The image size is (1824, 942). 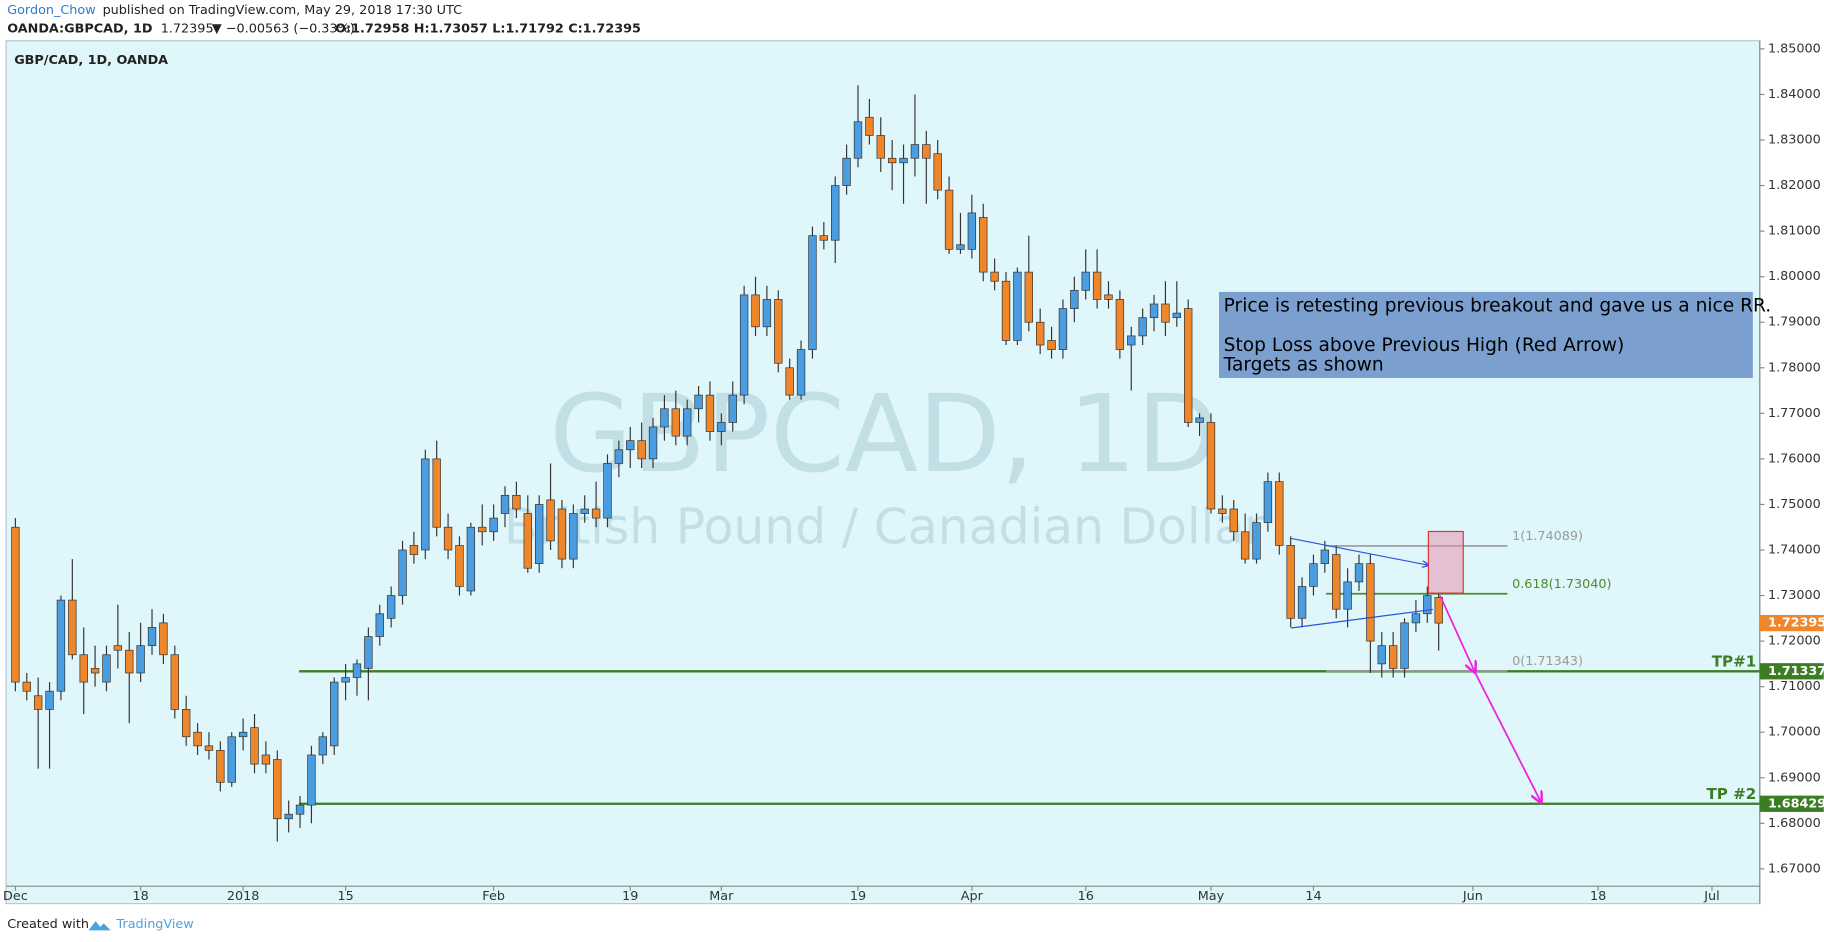 I want to click on symbol: OANDA:GBPCAD, 1D, so click(x=79, y=29).